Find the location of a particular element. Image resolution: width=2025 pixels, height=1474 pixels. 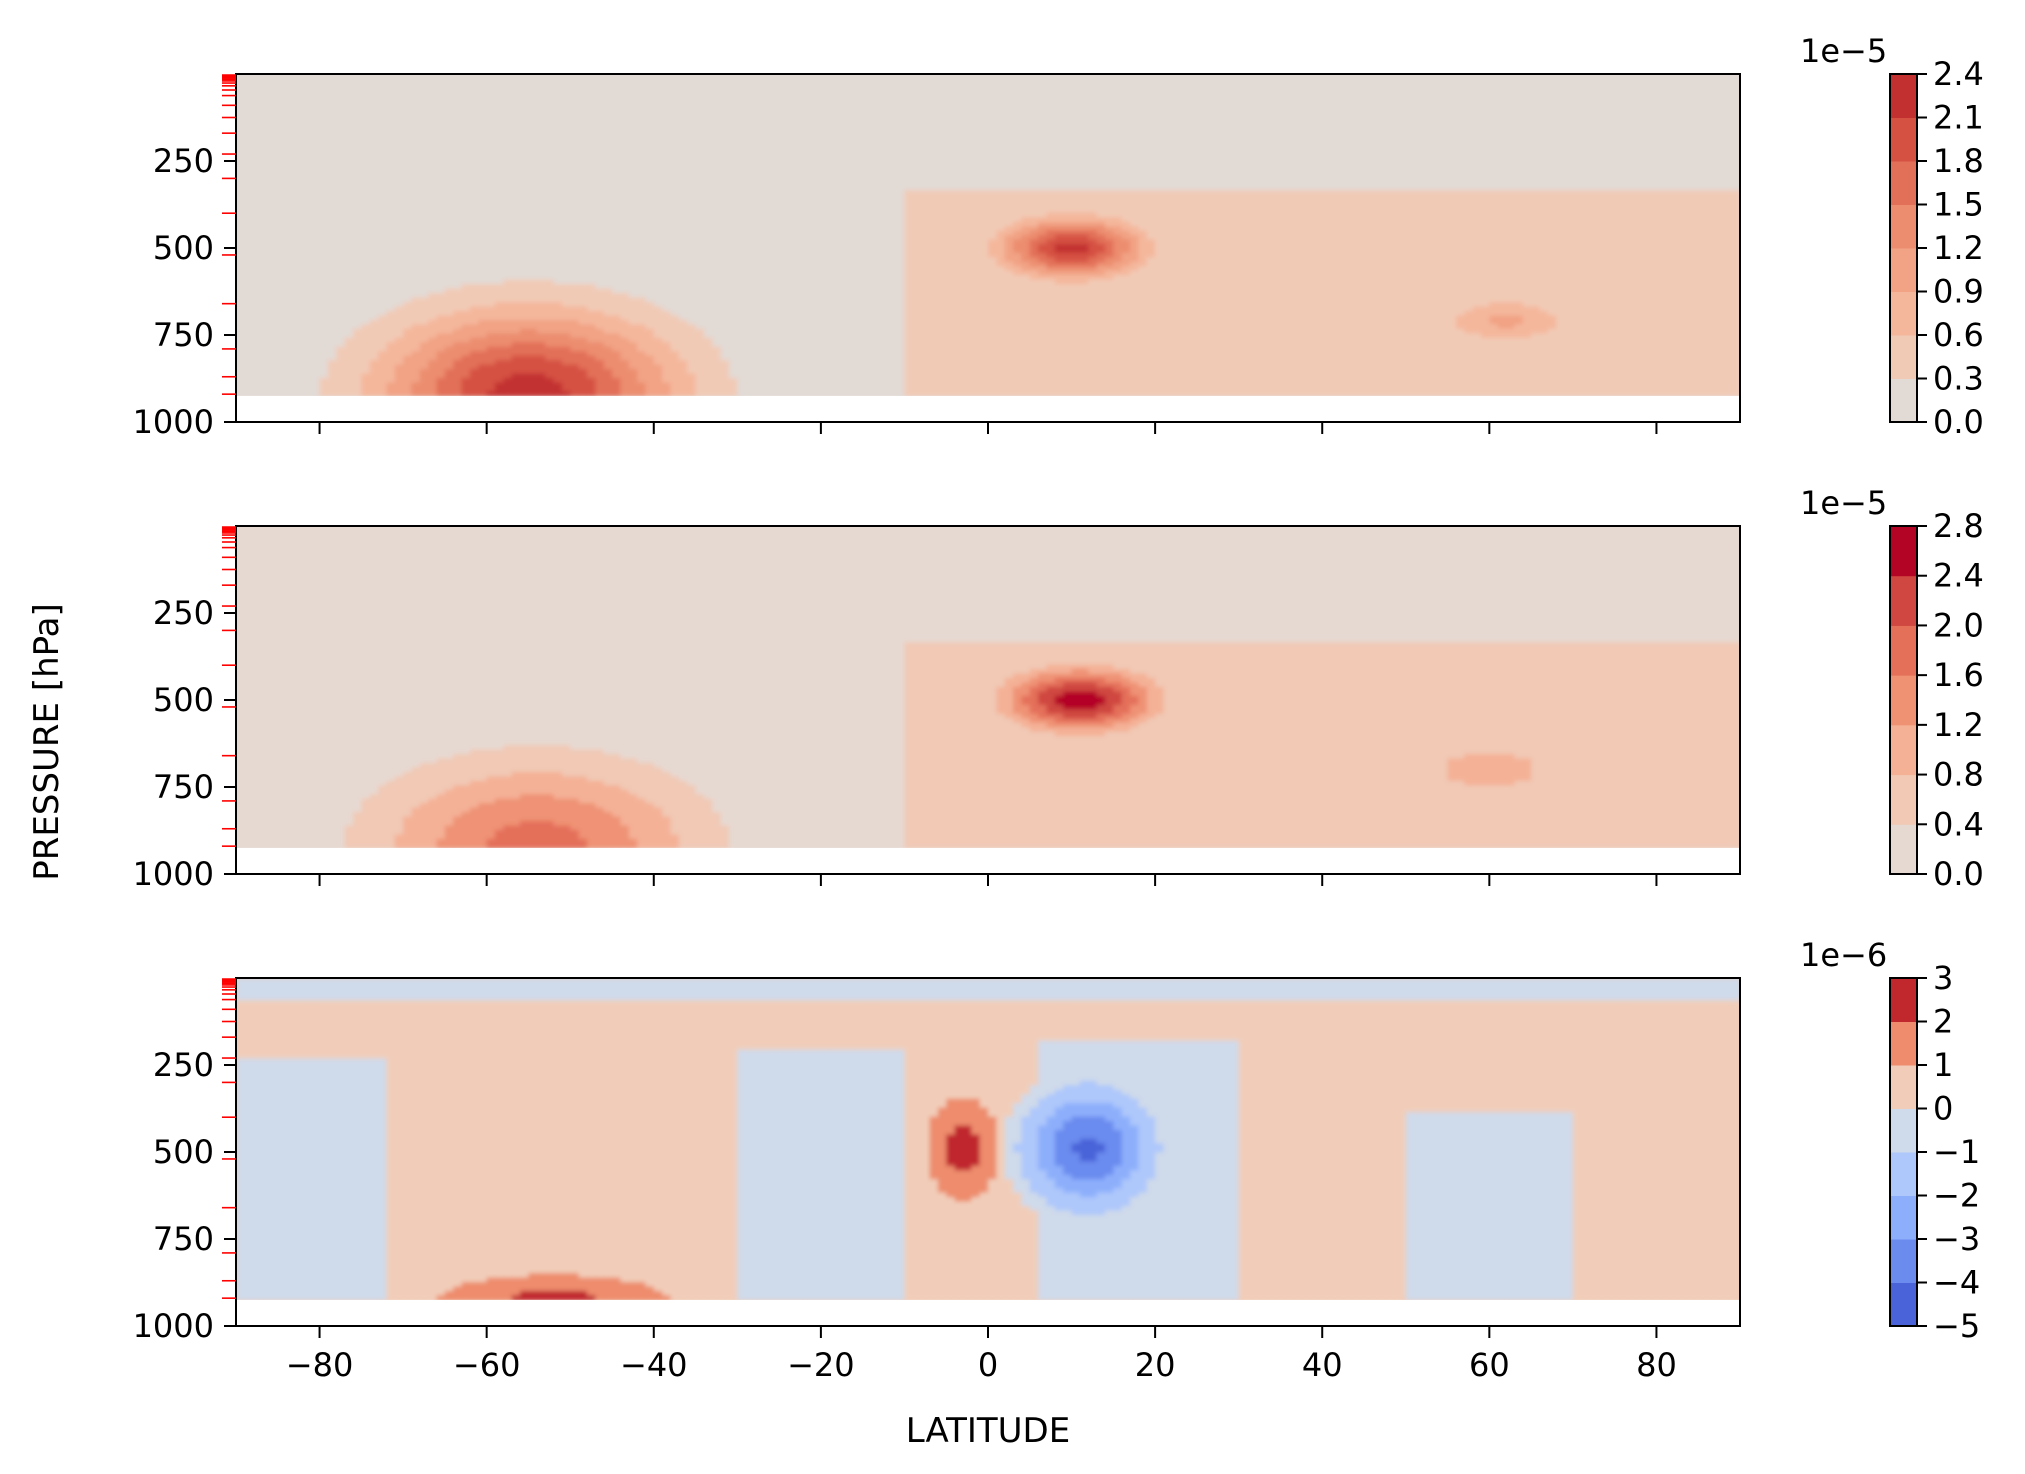

colorbar-tick-label: −4 is located at coordinates (1956, 1283).